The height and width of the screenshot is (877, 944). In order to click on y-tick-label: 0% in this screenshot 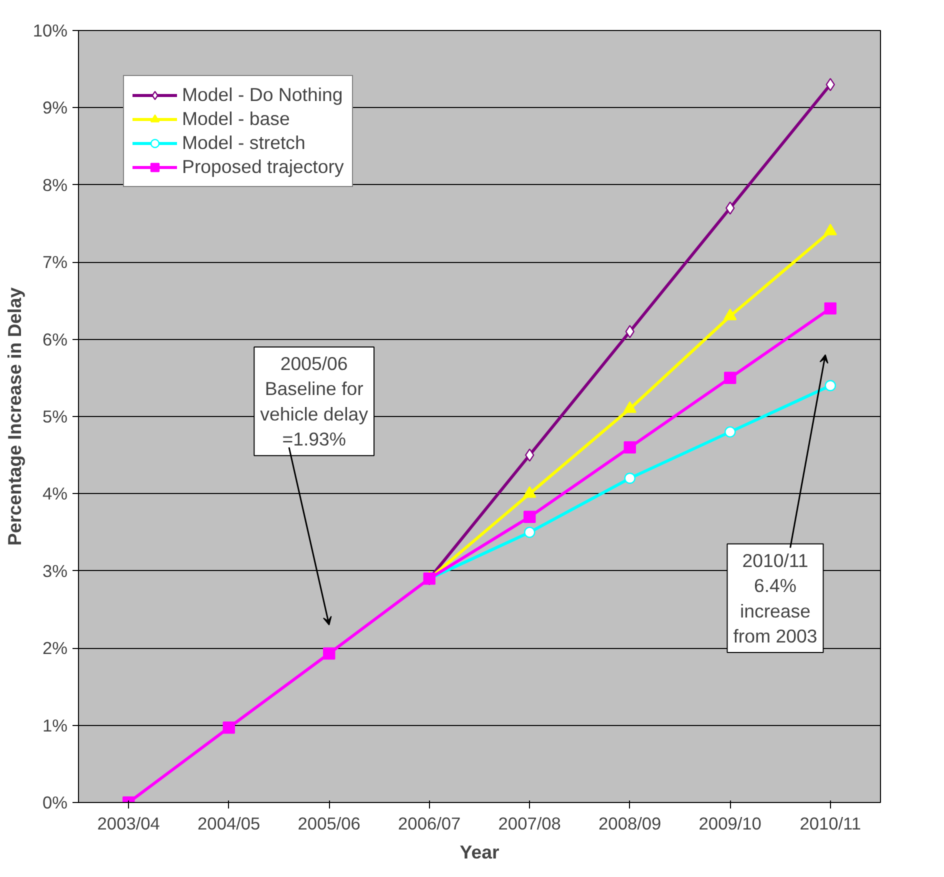, I will do `click(55, 802)`.